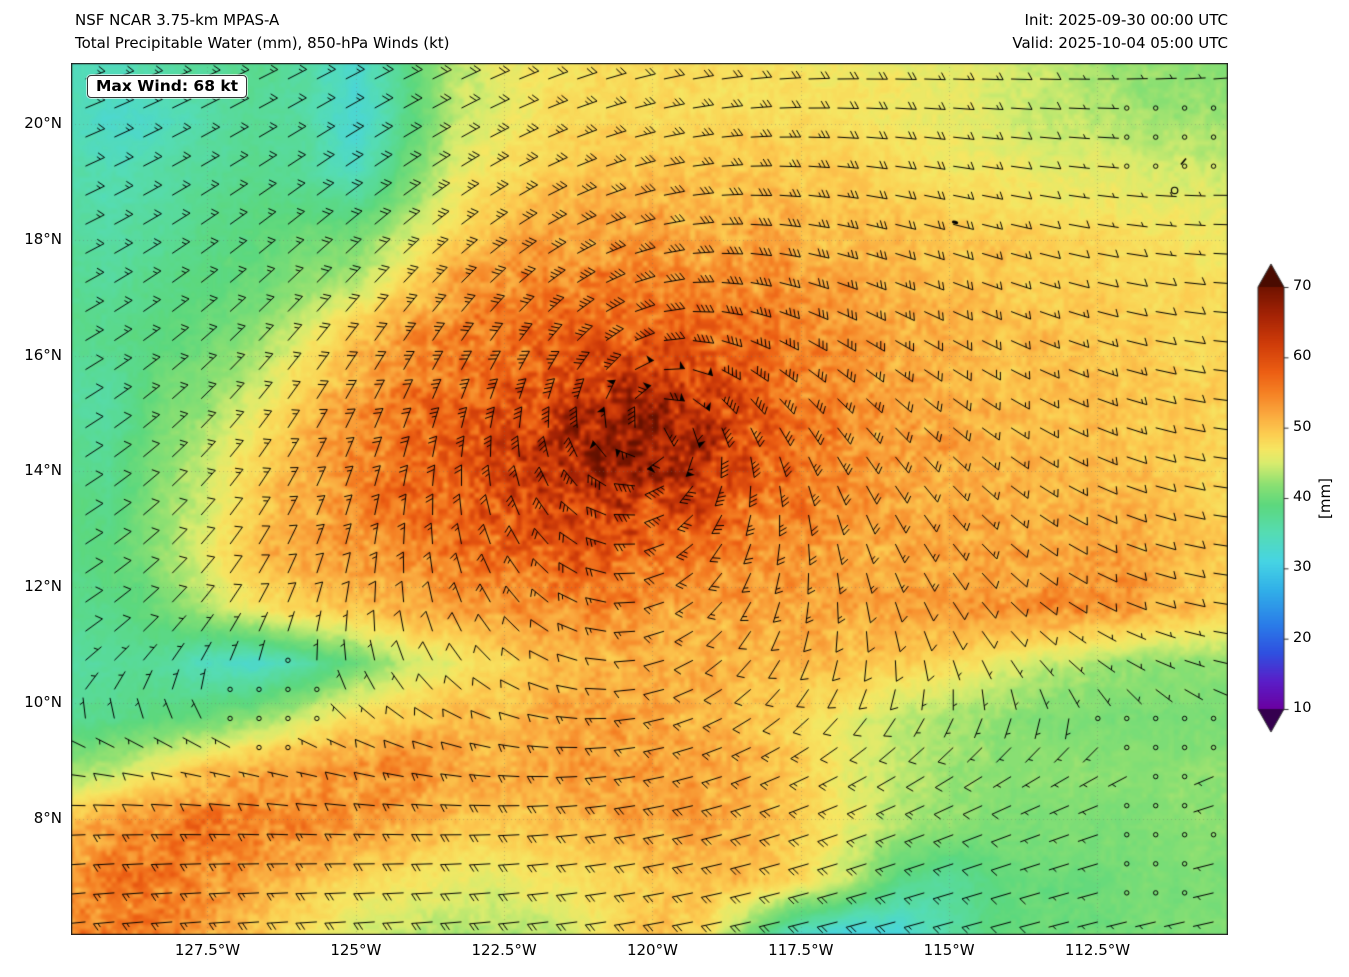 The width and height of the screenshot is (1349, 977). What do you see at coordinates (1302, 497) in the screenshot?
I see `colorbar-tick-label: 40` at bounding box center [1302, 497].